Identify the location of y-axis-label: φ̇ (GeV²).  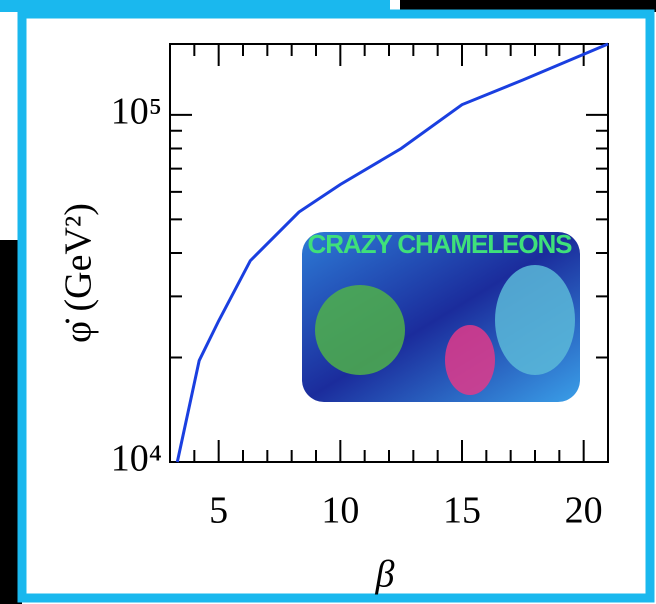
(79, 273).